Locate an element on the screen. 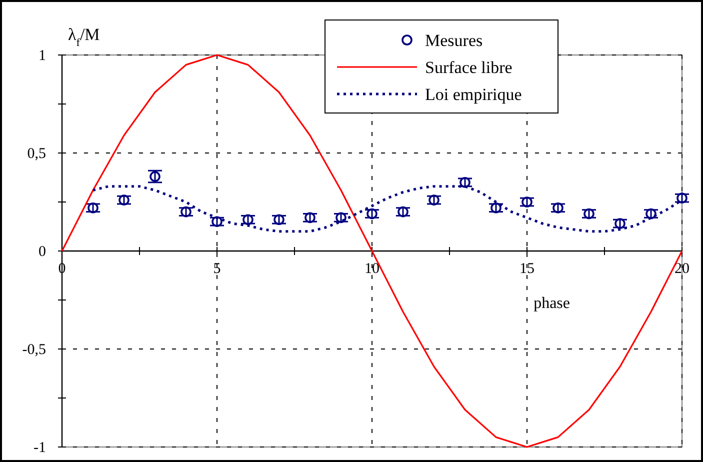 The width and height of the screenshot is (703, 462). legend-label: Mesures is located at coordinates (454, 40).